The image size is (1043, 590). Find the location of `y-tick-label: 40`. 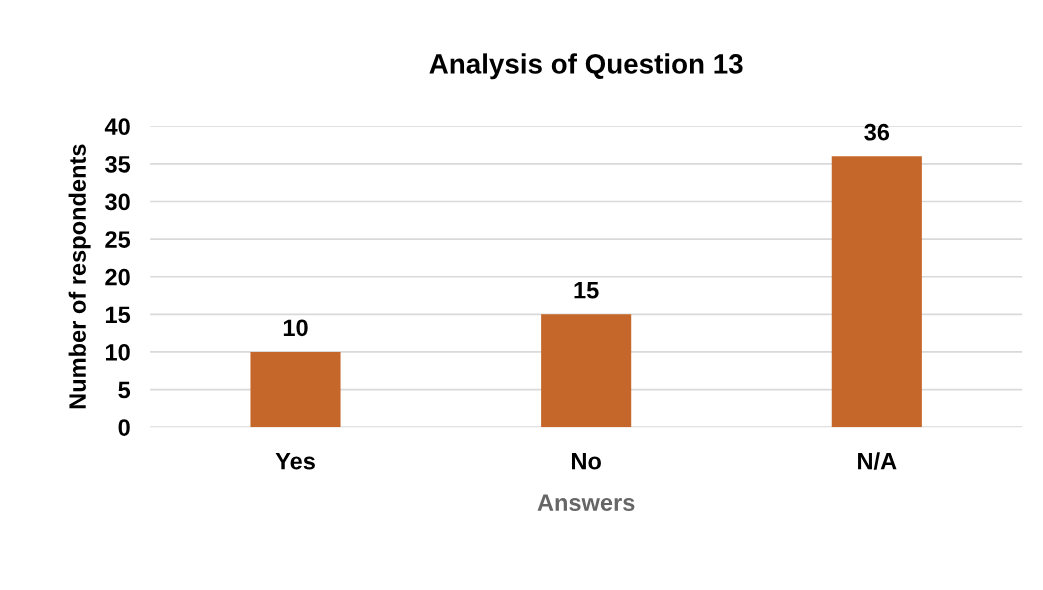

y-tick-label: 40 is located at coordinates (117, 127).